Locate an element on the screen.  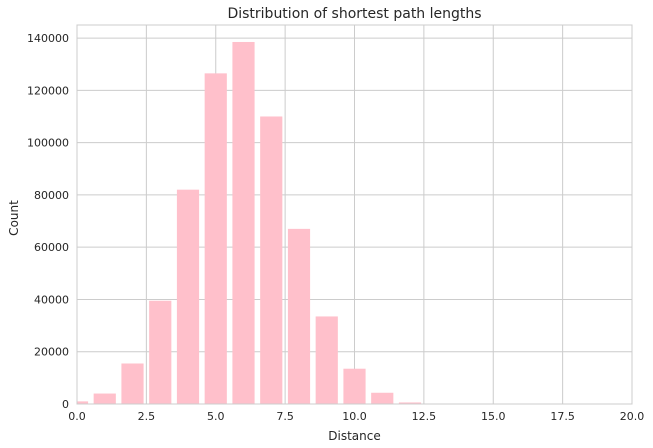
y-axis-label: Count is located at coordinates (14, 218).